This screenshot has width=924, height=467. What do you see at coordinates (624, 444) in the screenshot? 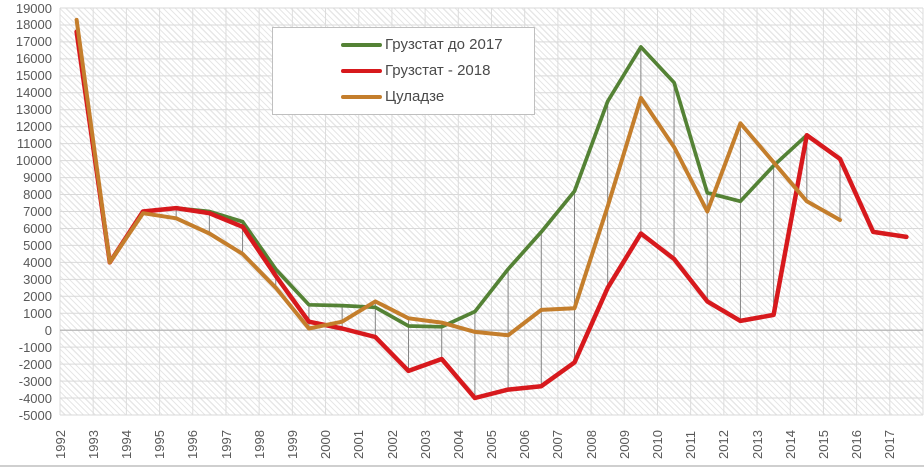
I see `x-axis-tick-label: 2009` at bounding box center [624, 444].